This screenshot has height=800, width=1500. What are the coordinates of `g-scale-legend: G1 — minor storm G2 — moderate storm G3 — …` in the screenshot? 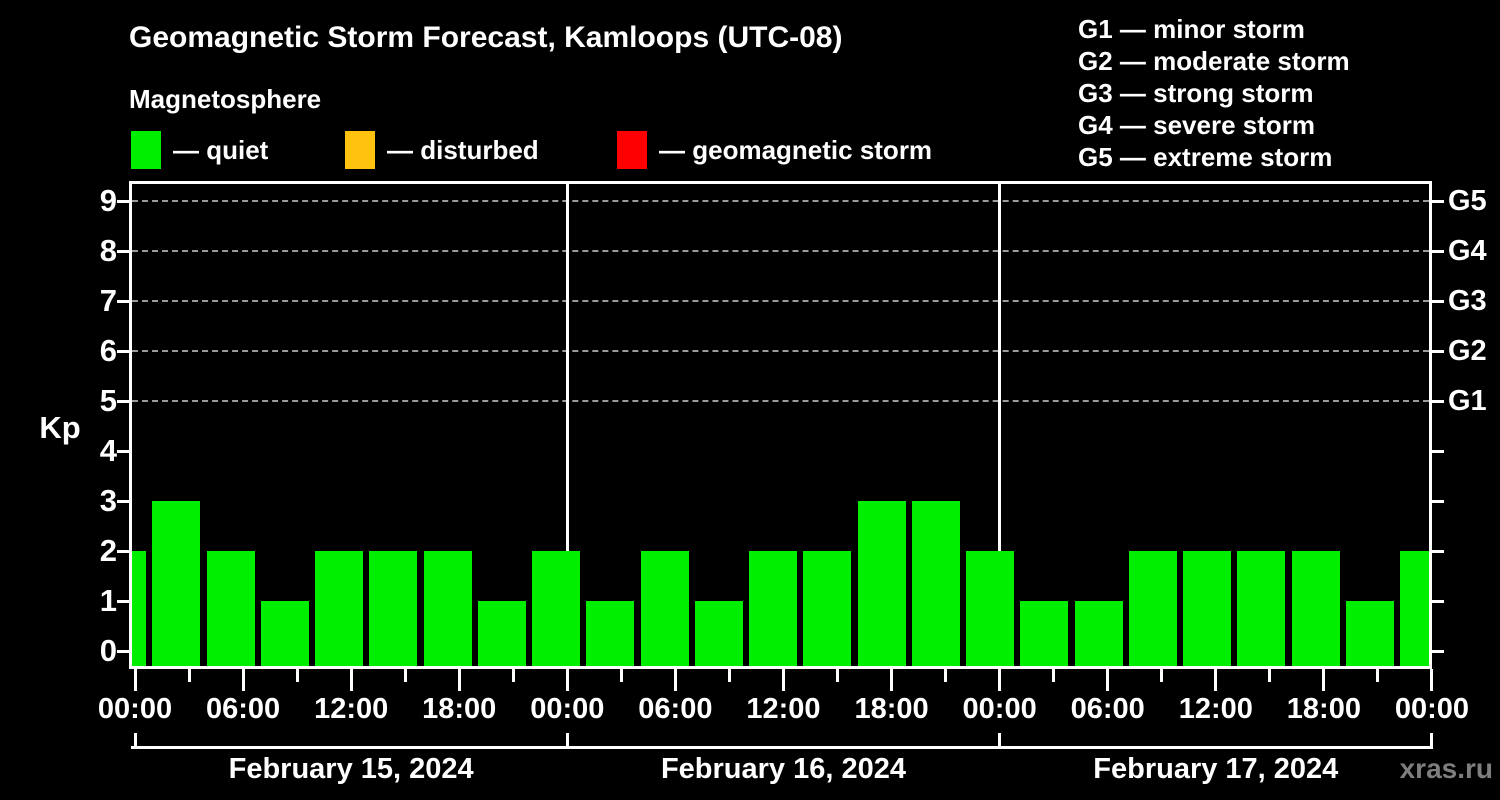 It's located at (1214, 93).